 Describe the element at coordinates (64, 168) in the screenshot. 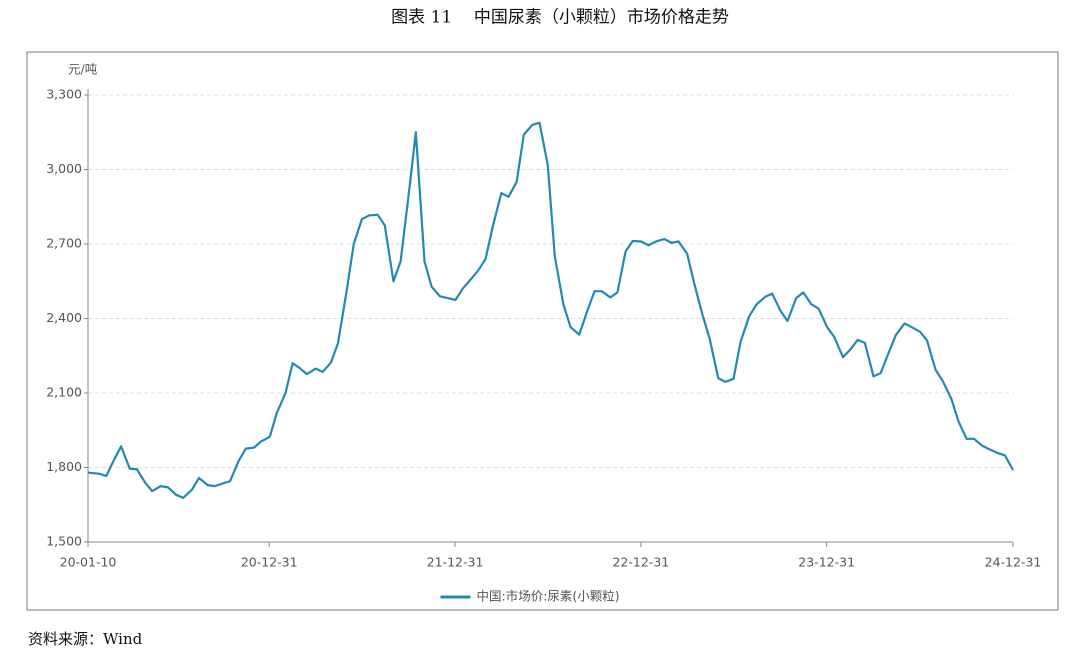

I see `y-tick-label: 3,000` at that location.